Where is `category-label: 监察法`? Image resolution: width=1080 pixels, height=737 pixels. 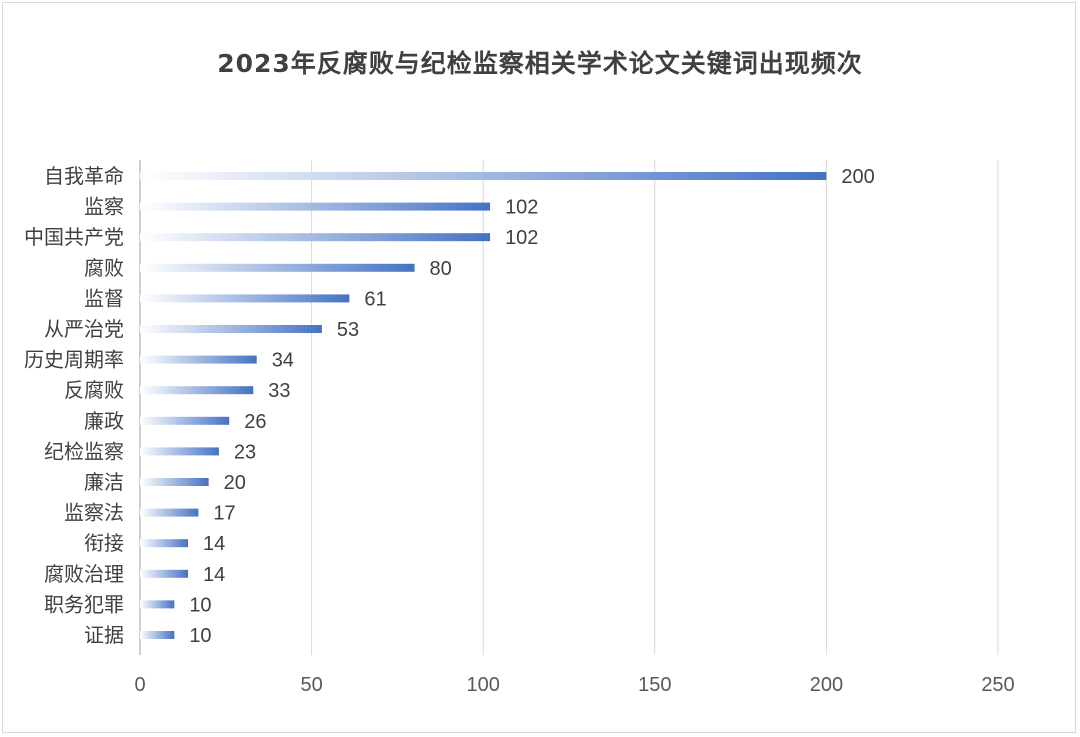 category-label: 监察法 is located at coordinates (94, 513).